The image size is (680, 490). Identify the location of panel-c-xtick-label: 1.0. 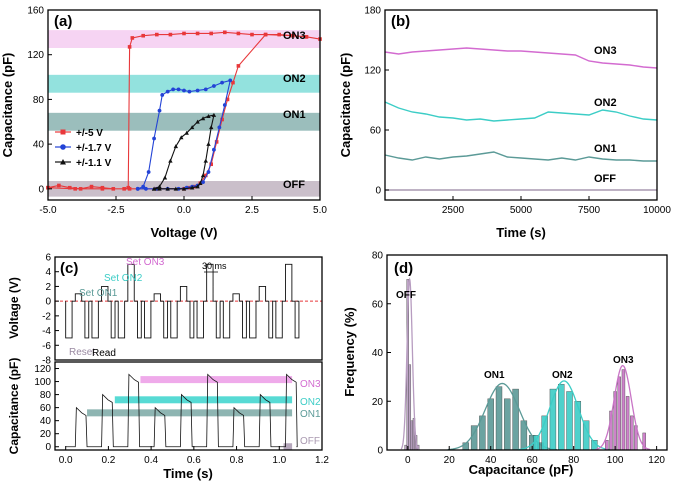
(279, 460).